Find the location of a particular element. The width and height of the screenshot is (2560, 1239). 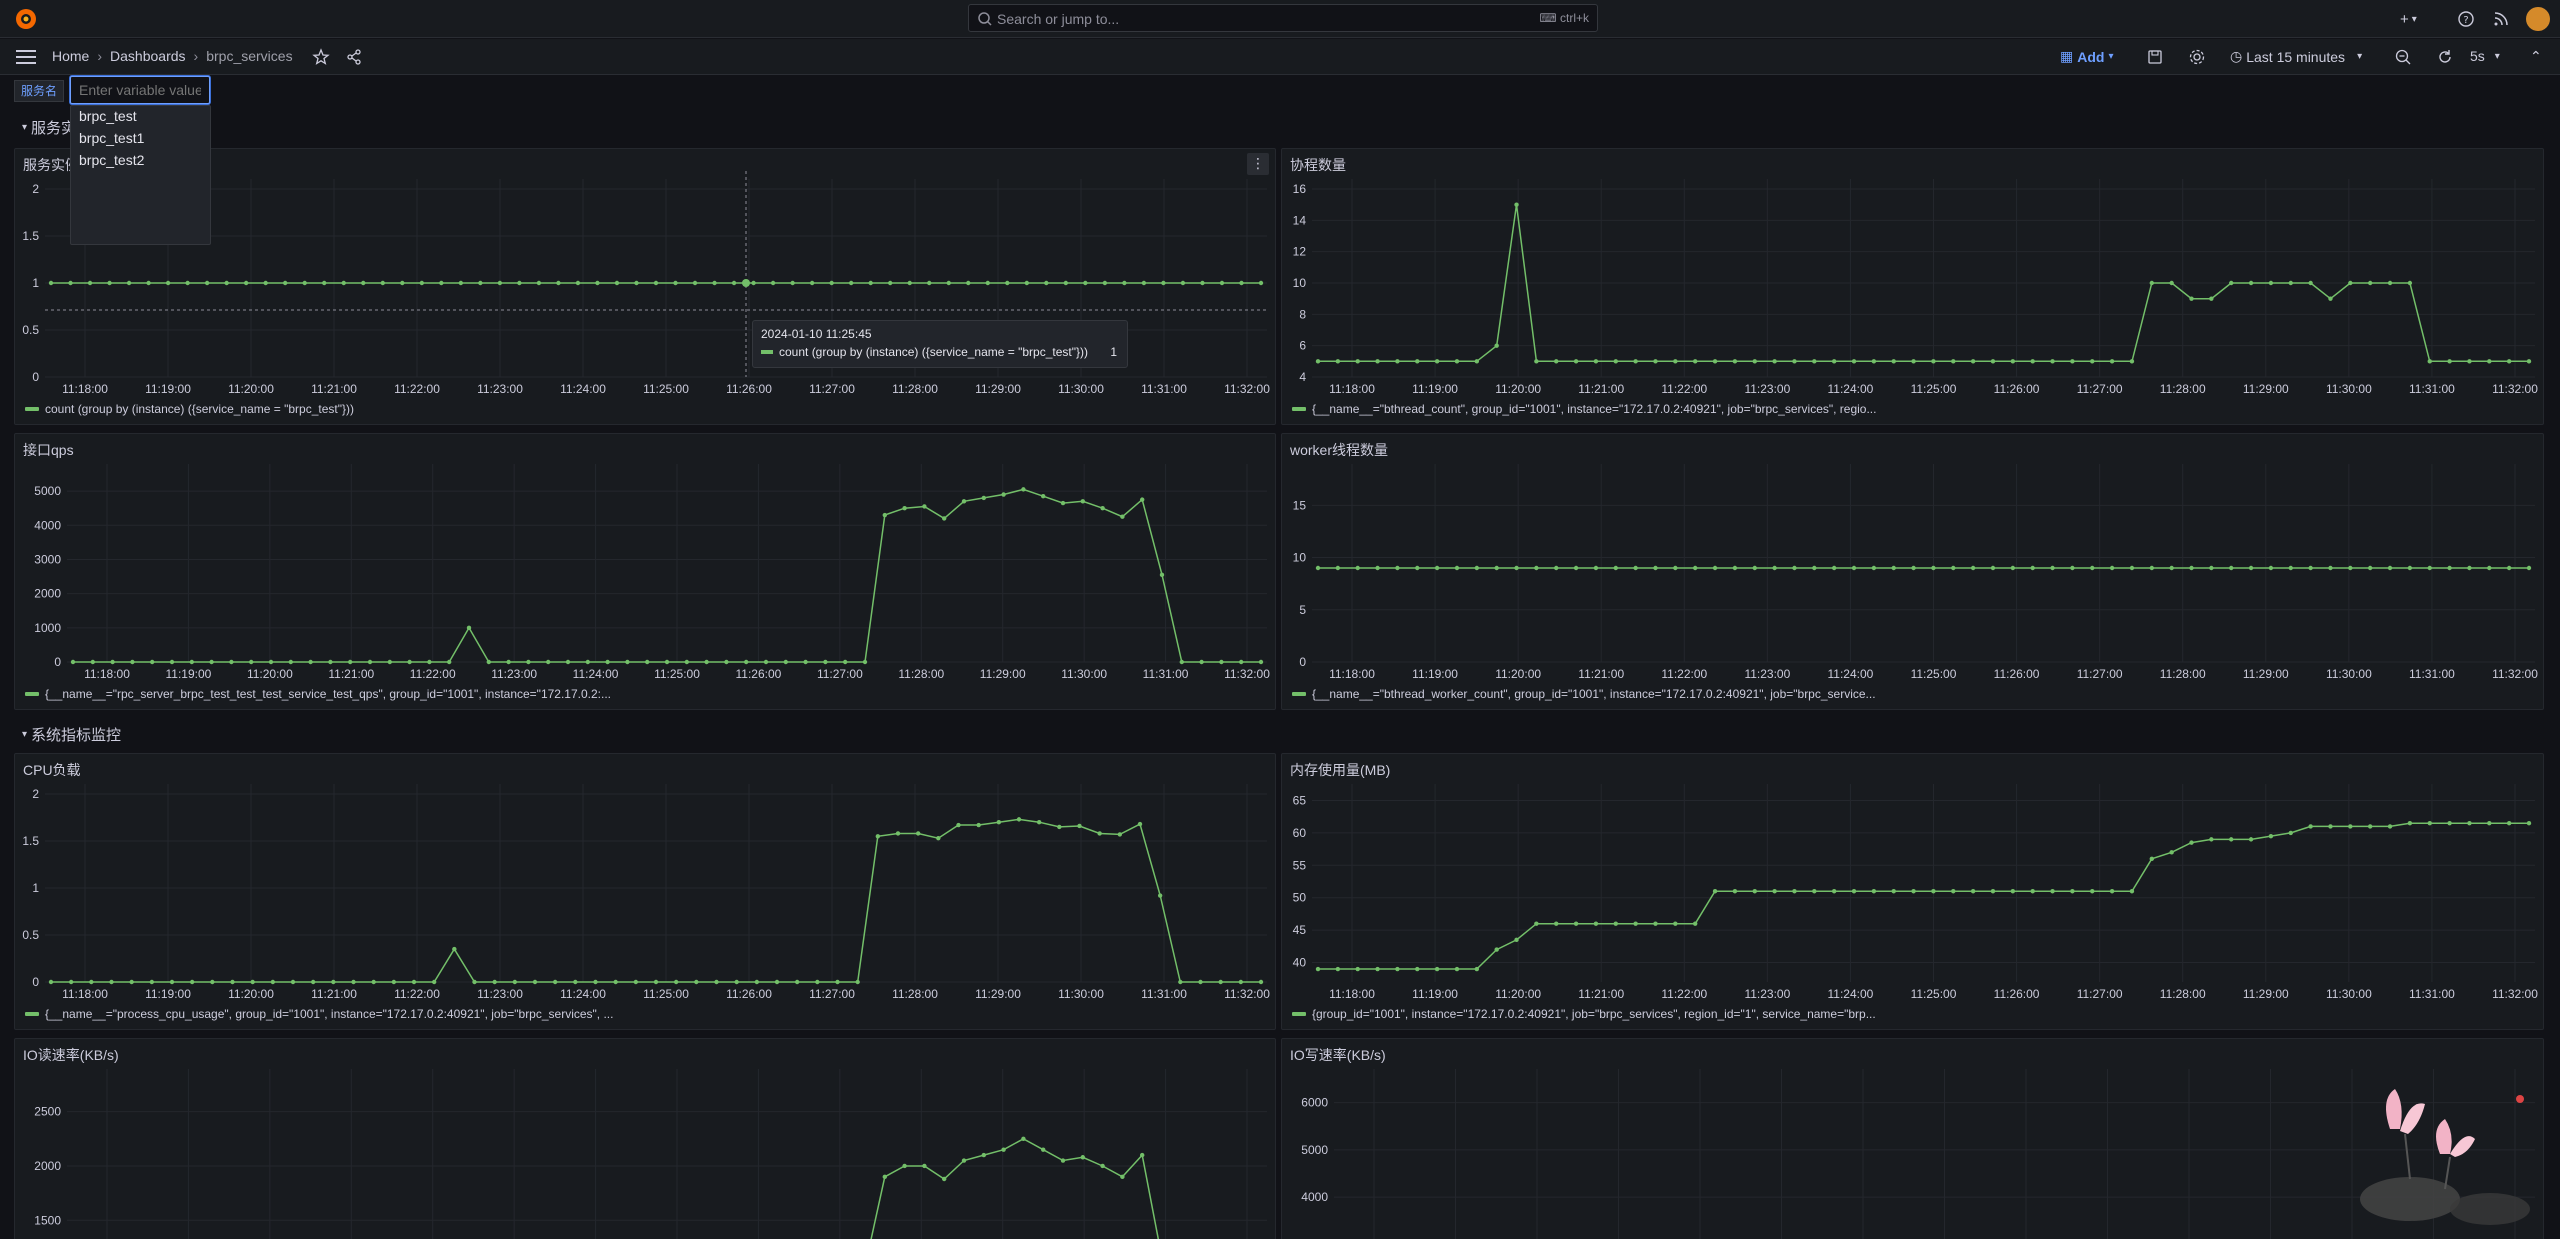

breadcrumb-dashboards: Dashboards is located at coordinates (148, 56).